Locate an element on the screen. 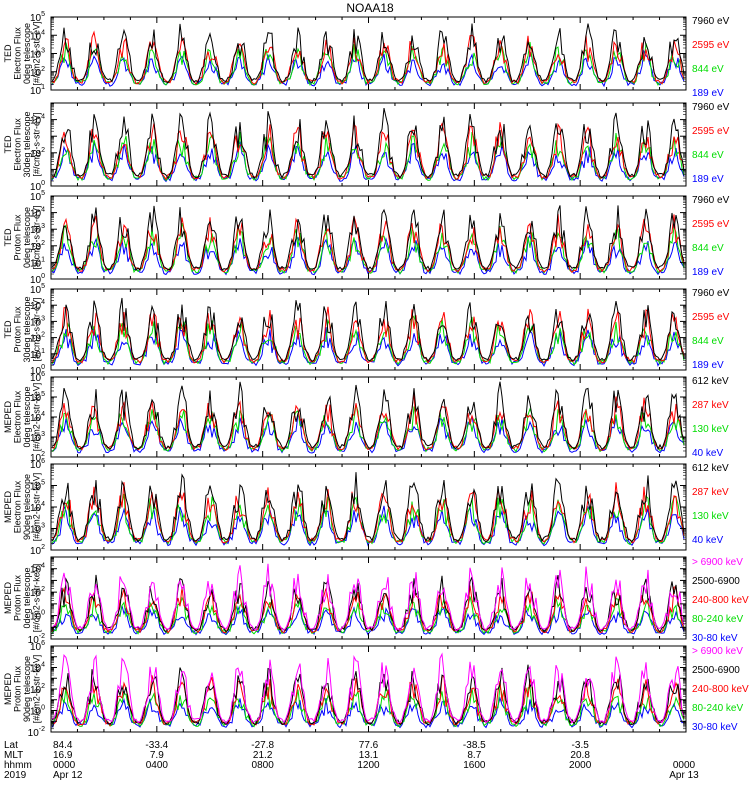  x-tick-label: -38.5 is located at coordinates (474, 745).